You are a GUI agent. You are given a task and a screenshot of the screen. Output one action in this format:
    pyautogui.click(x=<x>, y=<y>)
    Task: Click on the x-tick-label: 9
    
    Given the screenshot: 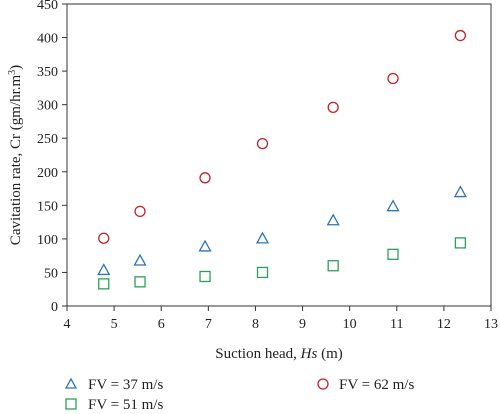 What is the action you would take?
    pyautogui.click(x=302, y=324)
    